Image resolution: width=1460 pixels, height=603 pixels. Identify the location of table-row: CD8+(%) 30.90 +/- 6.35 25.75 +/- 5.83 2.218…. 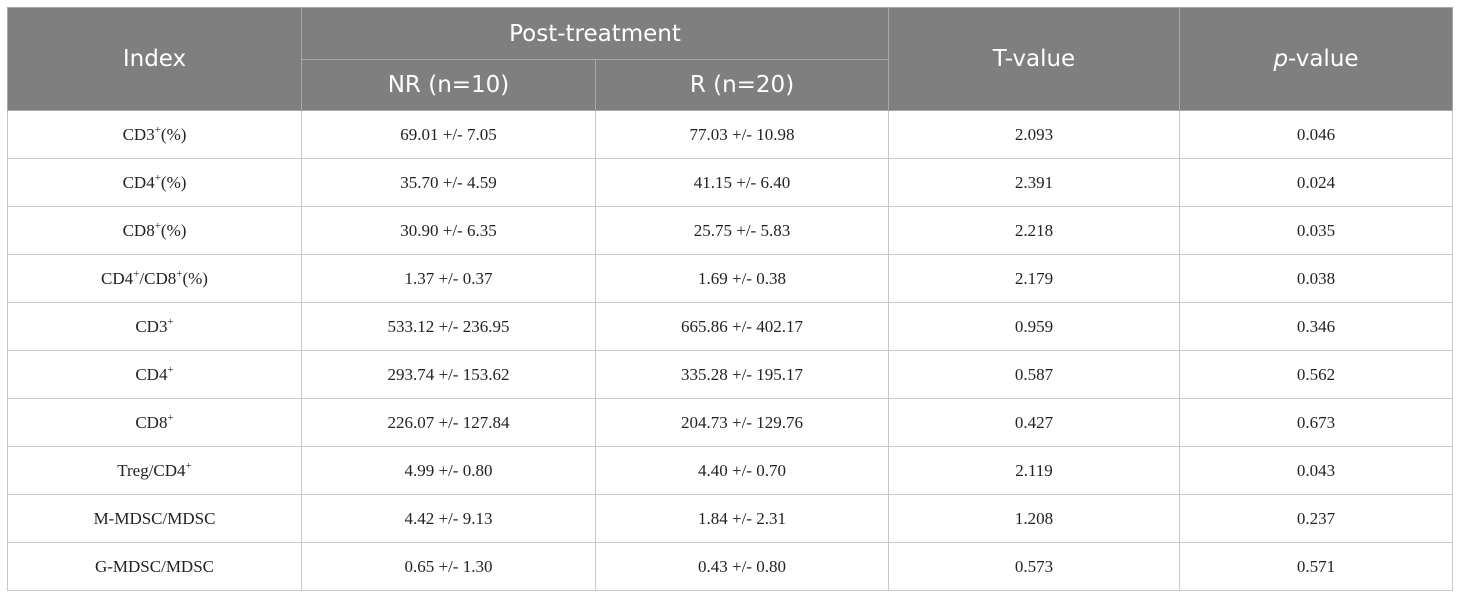
(730, 230).